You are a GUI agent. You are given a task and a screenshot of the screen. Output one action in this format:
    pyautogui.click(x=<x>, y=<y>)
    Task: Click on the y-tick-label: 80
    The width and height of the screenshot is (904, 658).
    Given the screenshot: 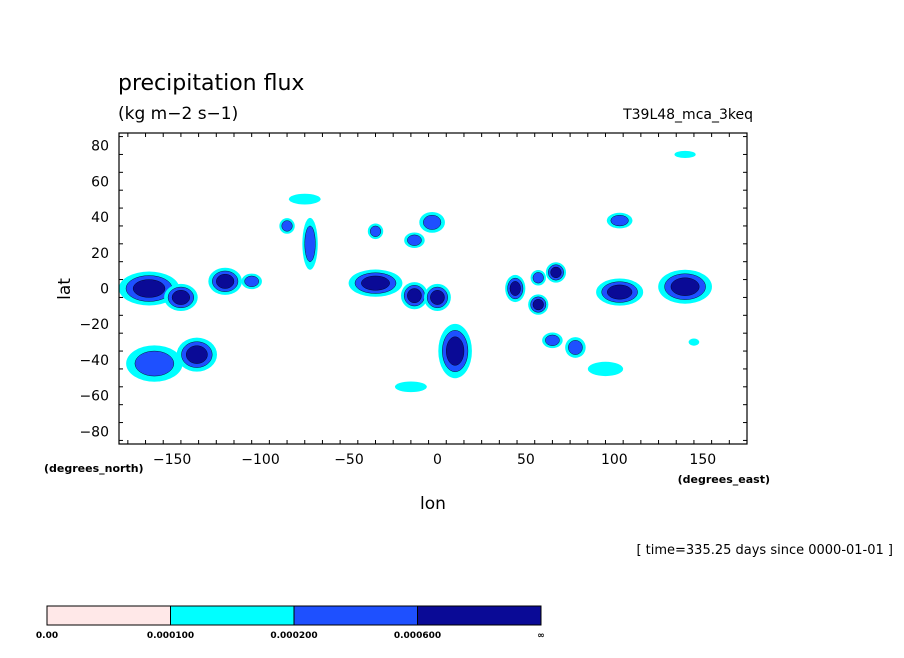 What is the action you would take?
    pyautogui.click(x=100, y=147)
    